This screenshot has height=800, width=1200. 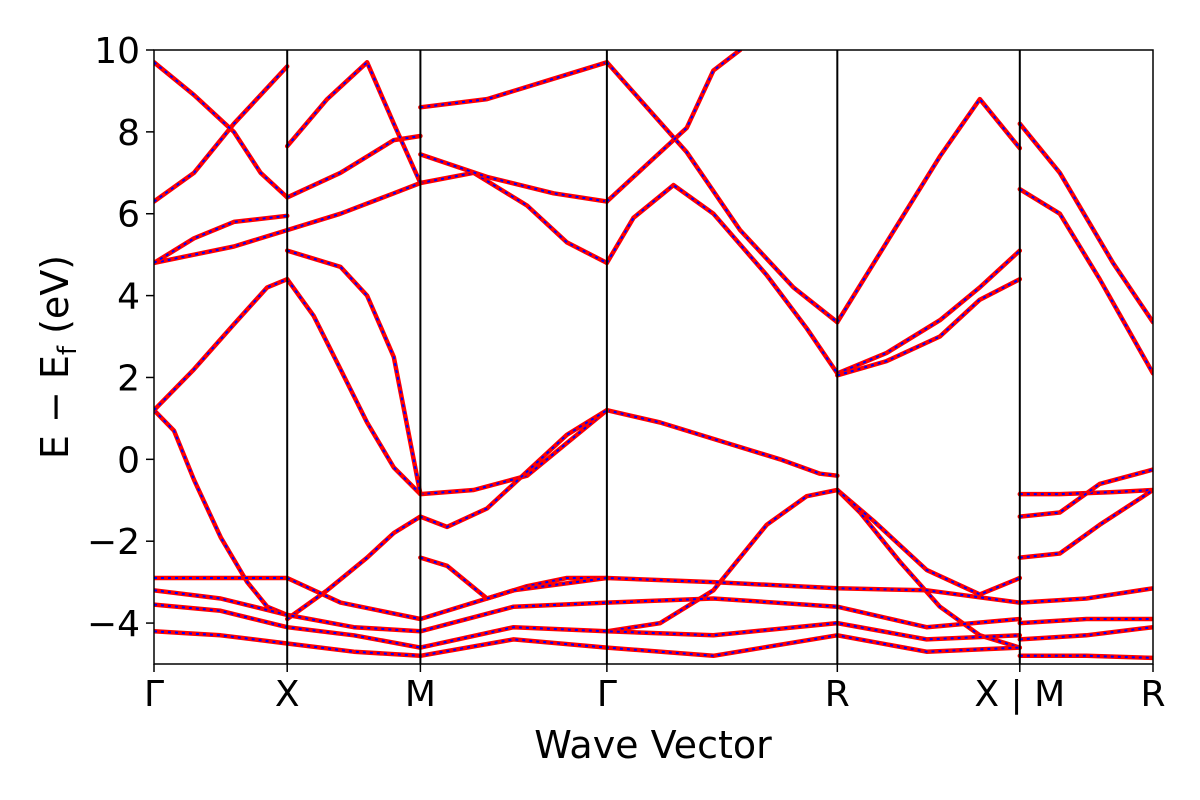 I want to click on y-tick-label: 4, so click(x=128, y=297).